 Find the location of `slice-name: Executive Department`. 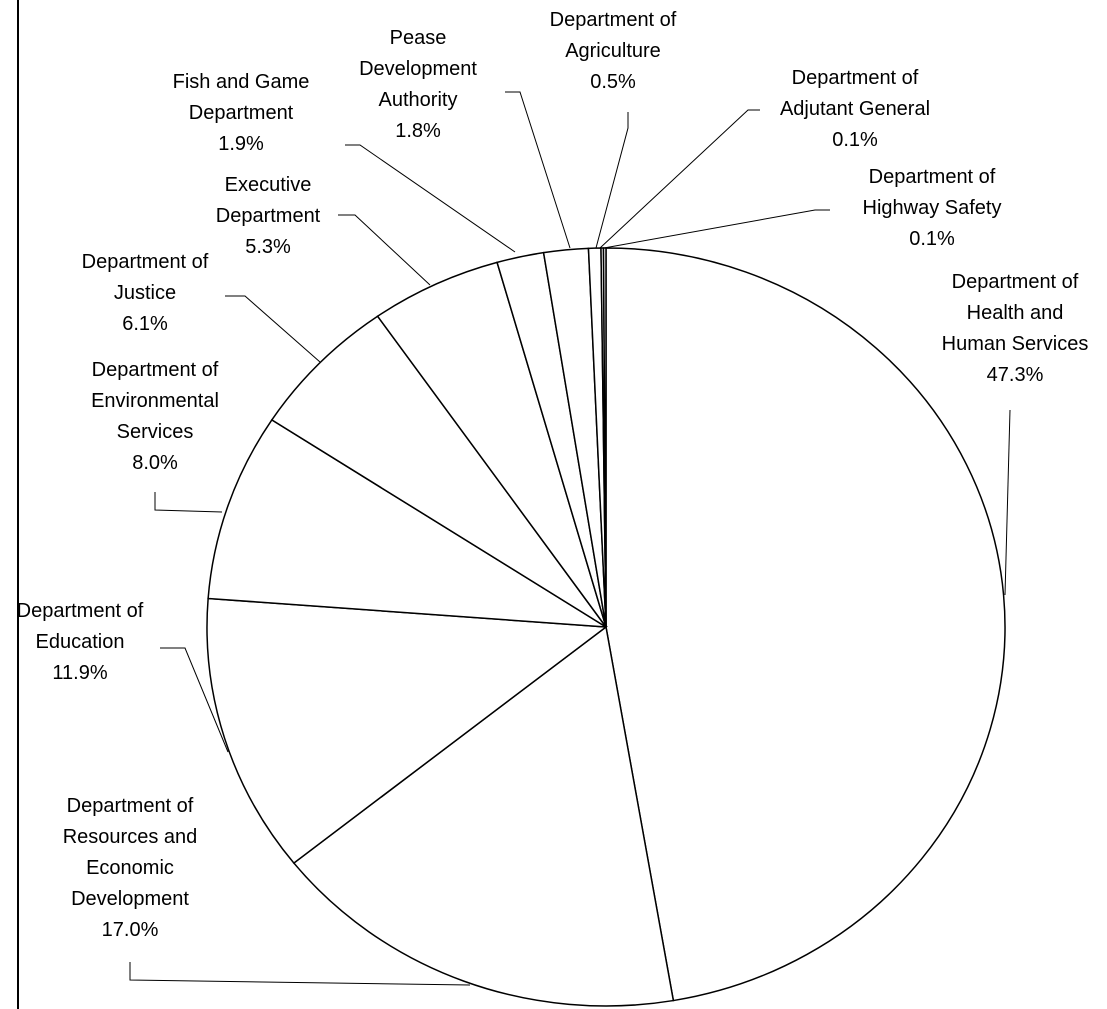

slice-name: Executive Department is located at coordinates (268, 200).